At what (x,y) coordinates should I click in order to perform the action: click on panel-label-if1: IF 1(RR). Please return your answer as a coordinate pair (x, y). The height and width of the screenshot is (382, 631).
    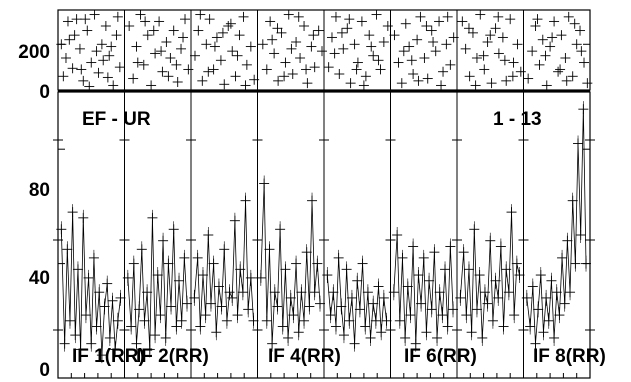
    Looking at the image, I should click on (108, 356).